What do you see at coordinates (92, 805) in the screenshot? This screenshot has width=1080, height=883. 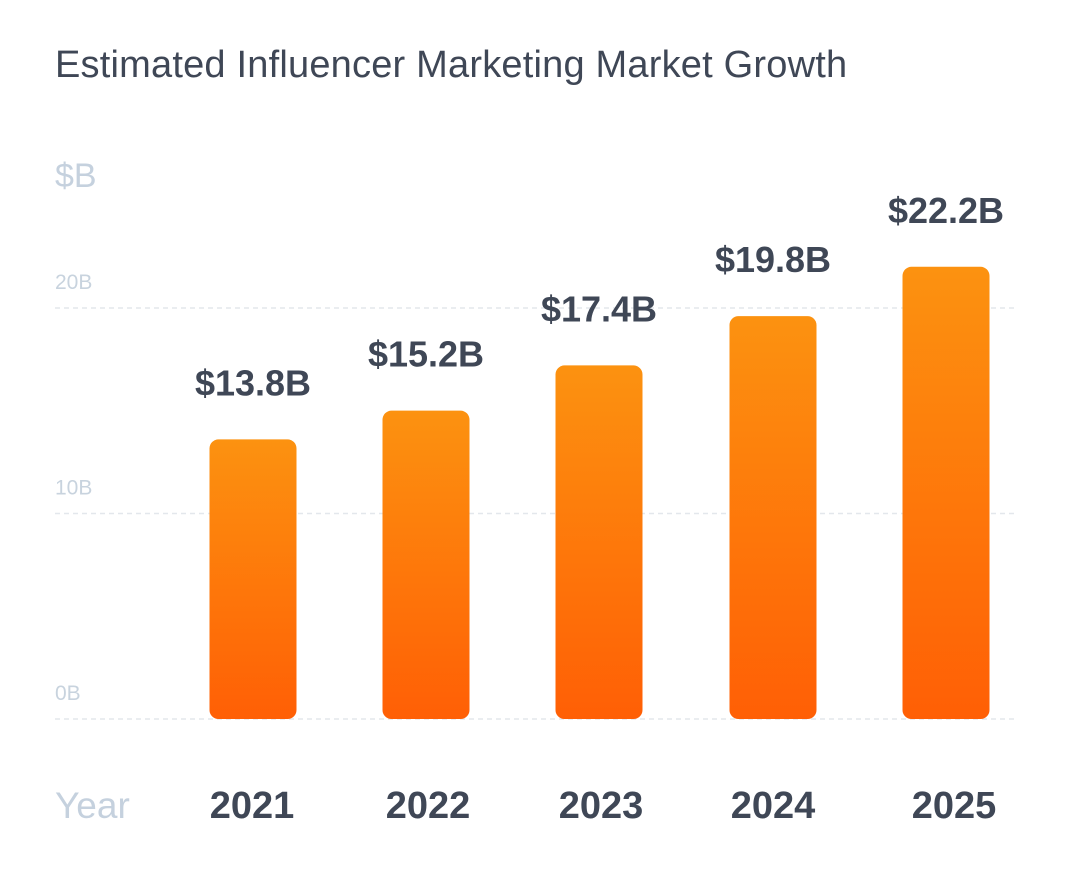 I see `x-axis-label: Year` at bounding box center [92, 805].